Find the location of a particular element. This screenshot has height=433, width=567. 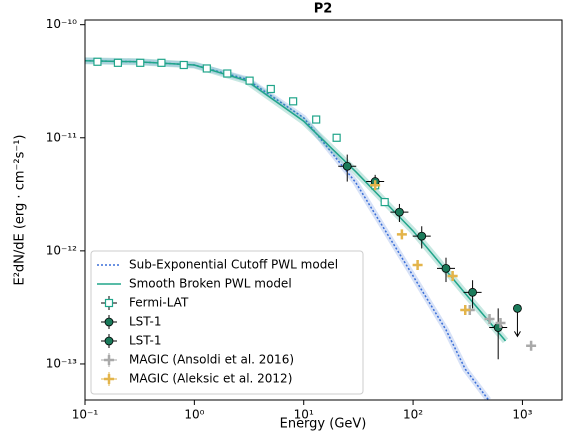

legend-label: Sub-Exponential Cutoff PWL model is located at coordinates (233, 265).